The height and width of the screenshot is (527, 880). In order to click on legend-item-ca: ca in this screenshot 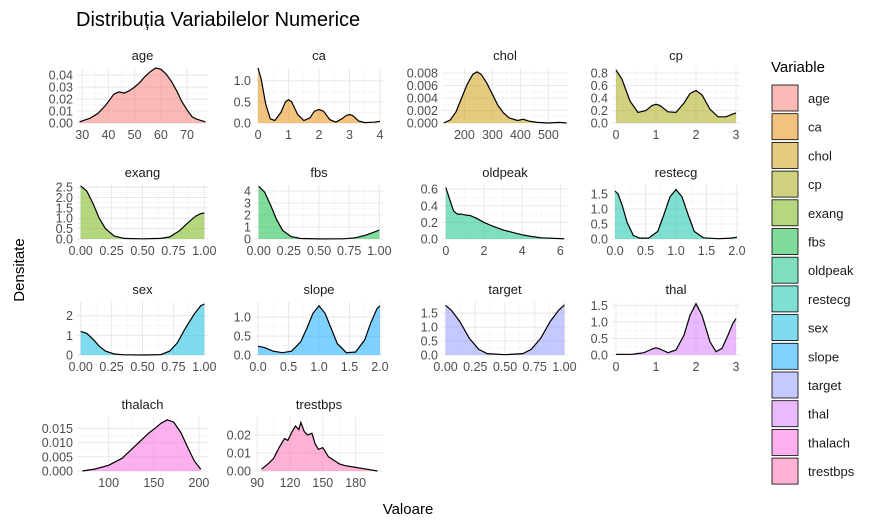, I will do `click(797, 126)`.